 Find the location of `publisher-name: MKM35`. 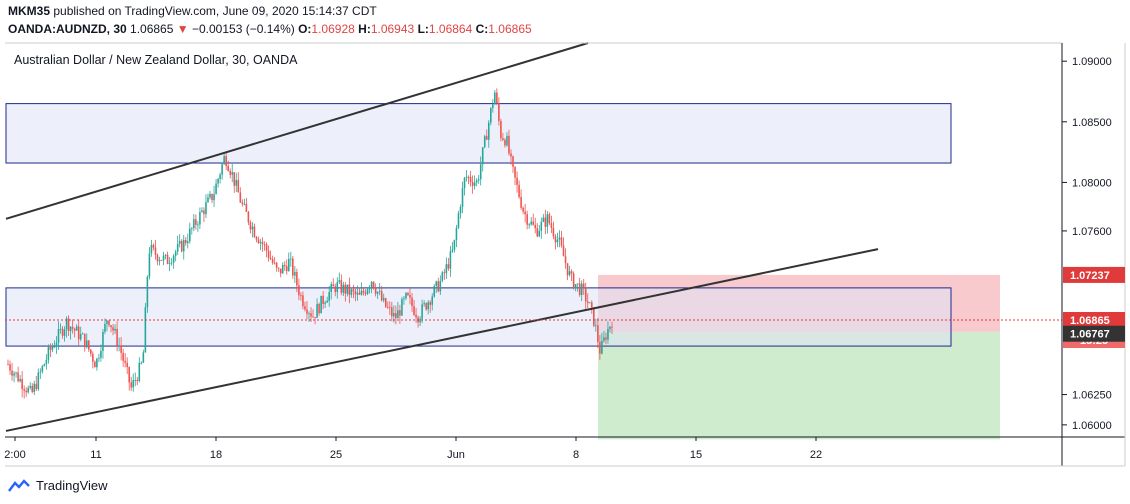

publisher-name: MKM35 is located at coordinates (29, 11).